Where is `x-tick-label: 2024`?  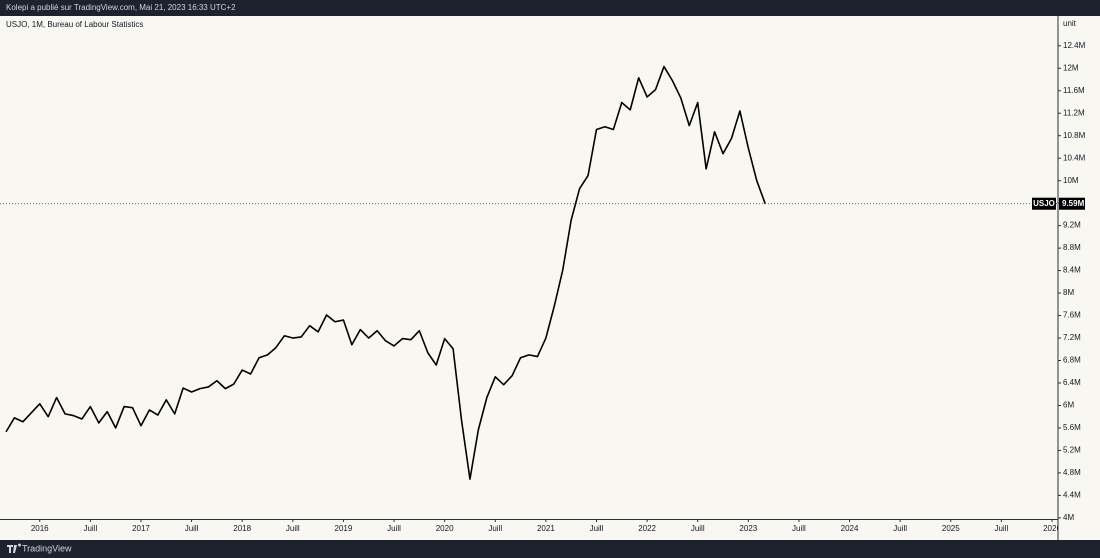 x-tick-label: 2024 is located at coordinates (850, 528).